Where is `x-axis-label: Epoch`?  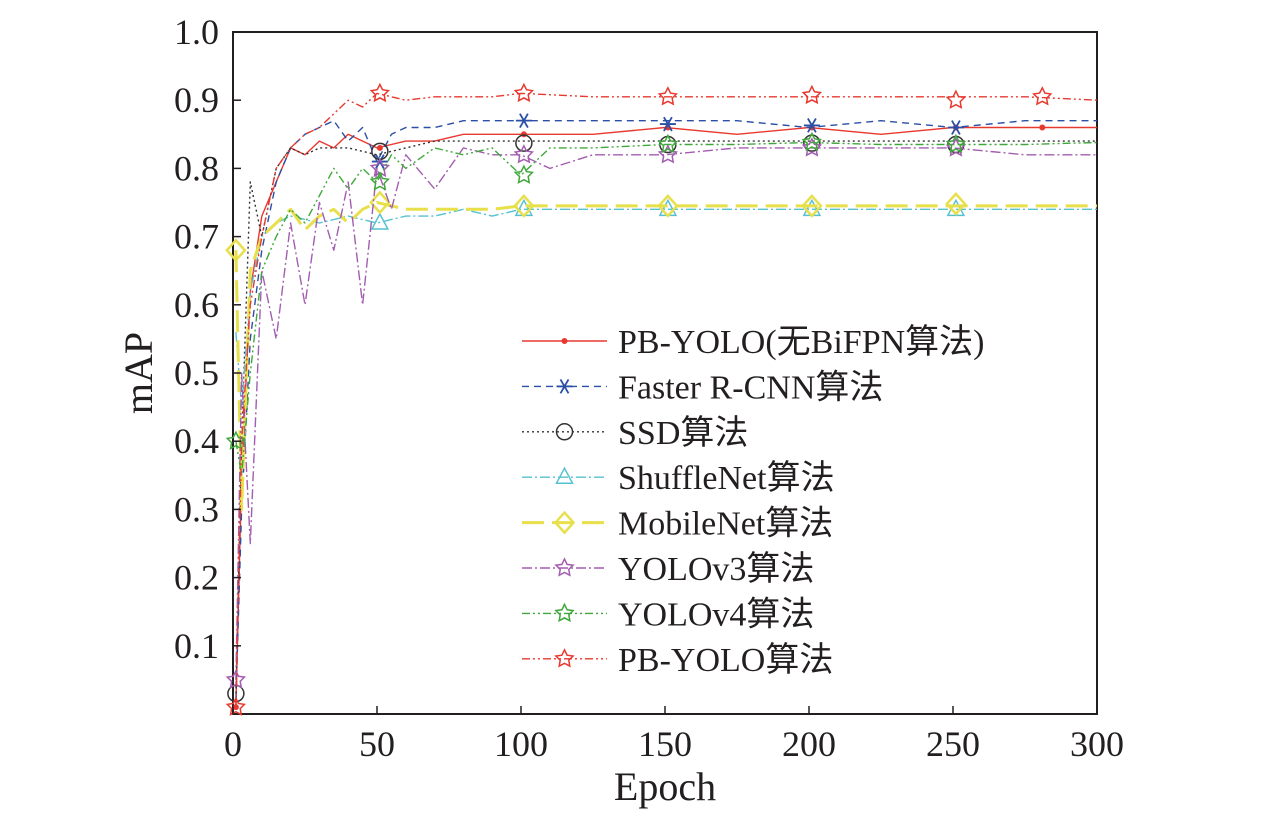 x-axis-label: Epoch is located at coordinates (665, 786).